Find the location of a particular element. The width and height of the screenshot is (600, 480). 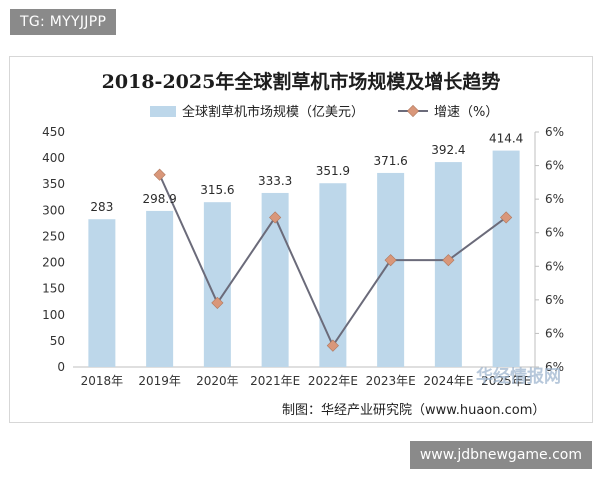

x-tick-label: 2024年E is located at coordinates (448, 381).